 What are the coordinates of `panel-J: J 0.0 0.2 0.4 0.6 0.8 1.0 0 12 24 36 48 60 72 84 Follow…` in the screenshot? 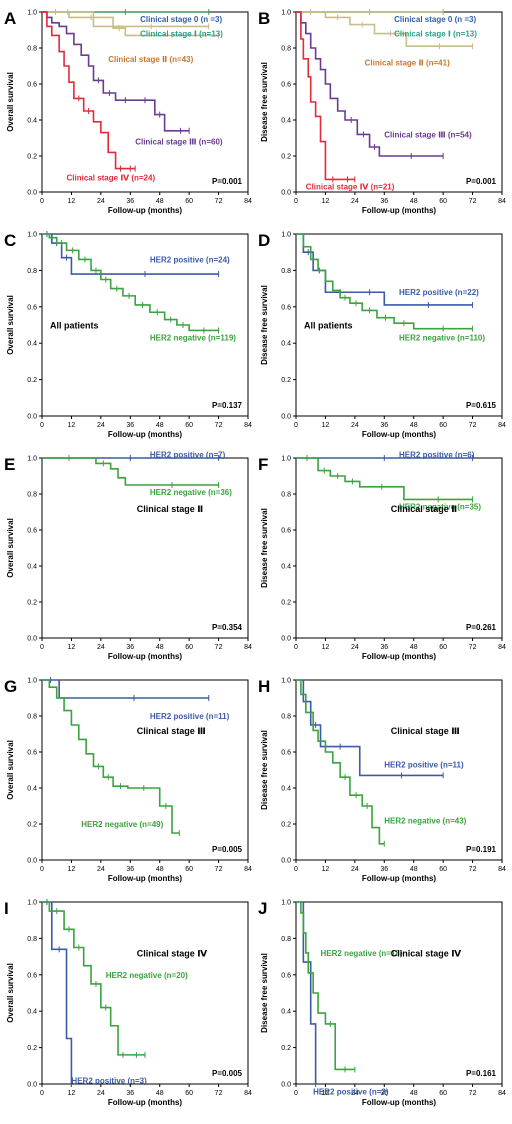 It's located at (382, 1003).